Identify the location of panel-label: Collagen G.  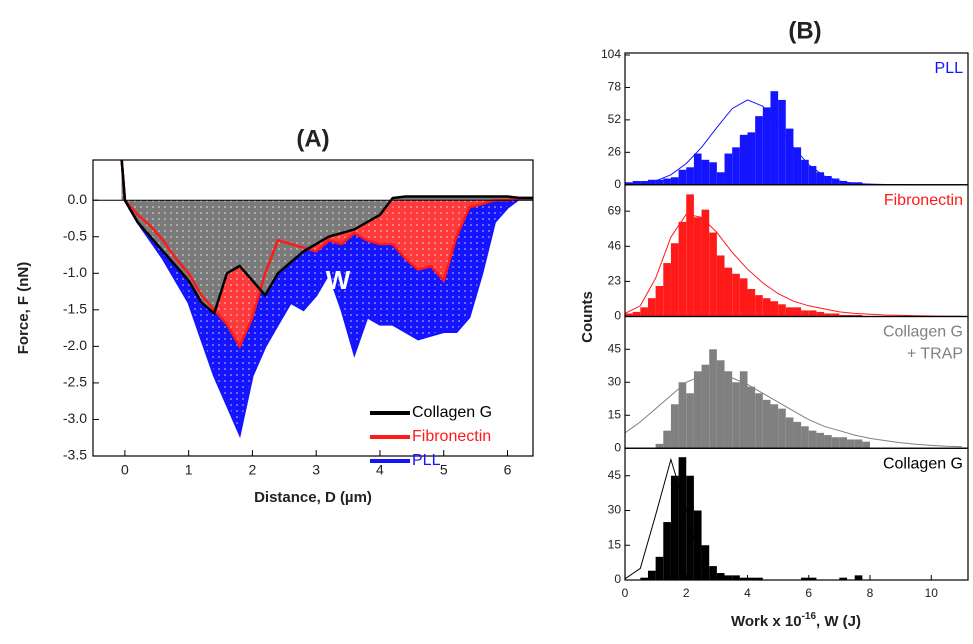
(923, 463).